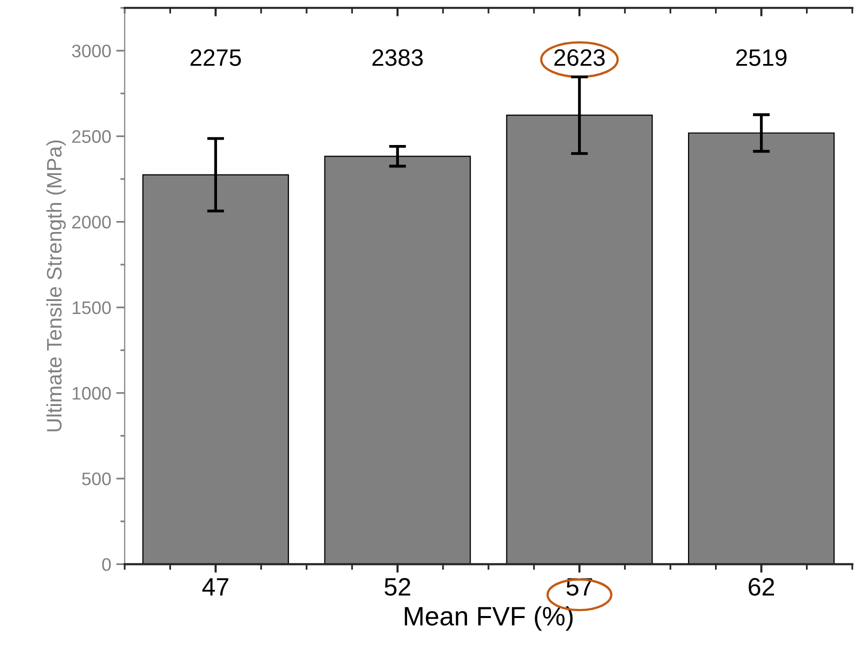 Image resolution: width=854 pixels, height=656 pixels. Describe the element at coordinates (215, 587) in the screenshot. I see `x-tick-label: 47` at that location.